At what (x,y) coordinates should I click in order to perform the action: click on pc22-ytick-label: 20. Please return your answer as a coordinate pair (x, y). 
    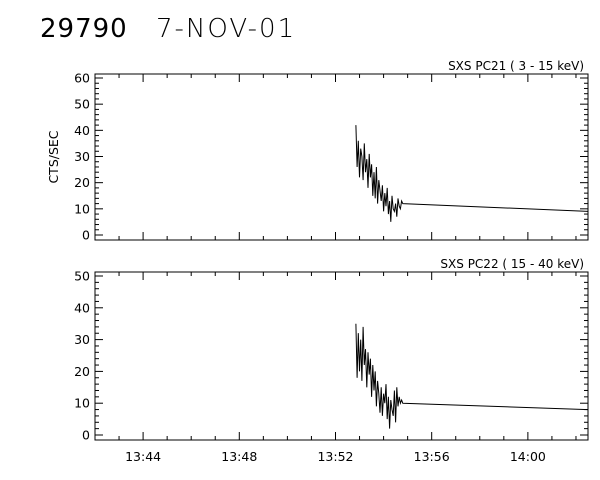
    Looking at the image, I should click on (82, 371).